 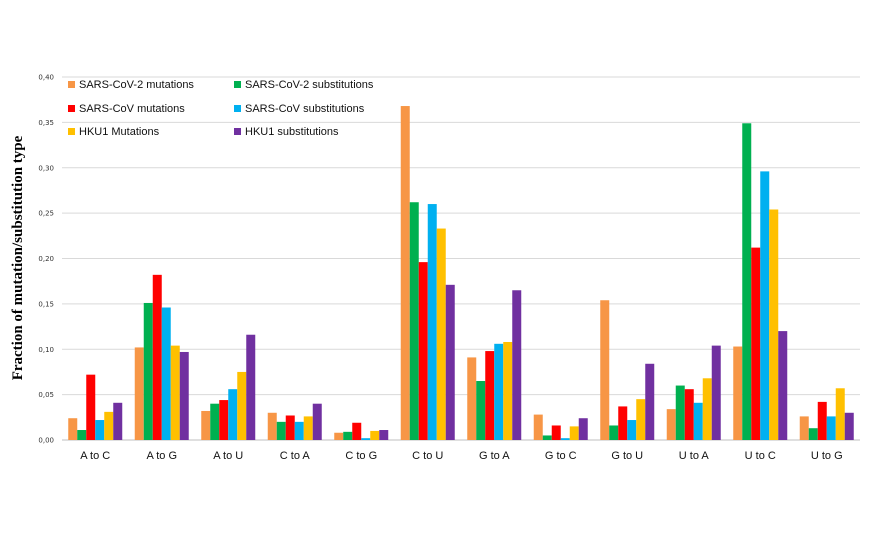 What do you see at coordinates (161, 456) in the screenshot?
I see `x-category-label: A to G` at bounding box center [161, 456].